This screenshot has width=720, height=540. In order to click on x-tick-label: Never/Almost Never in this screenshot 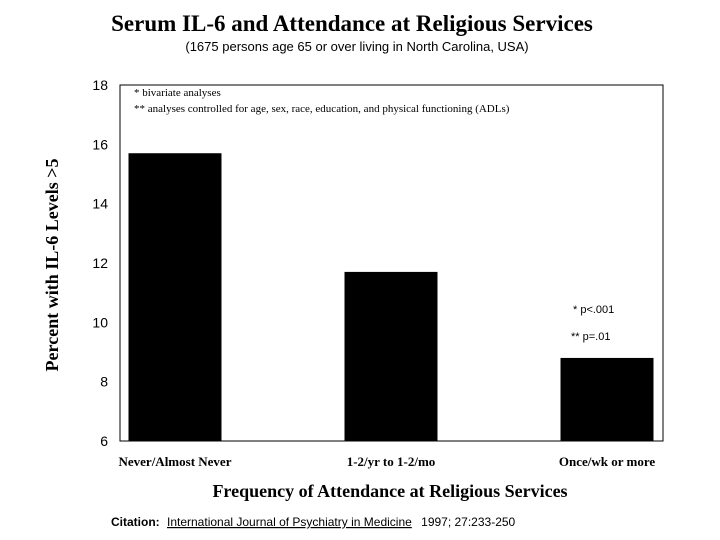, I will do `click(175, 461)`.